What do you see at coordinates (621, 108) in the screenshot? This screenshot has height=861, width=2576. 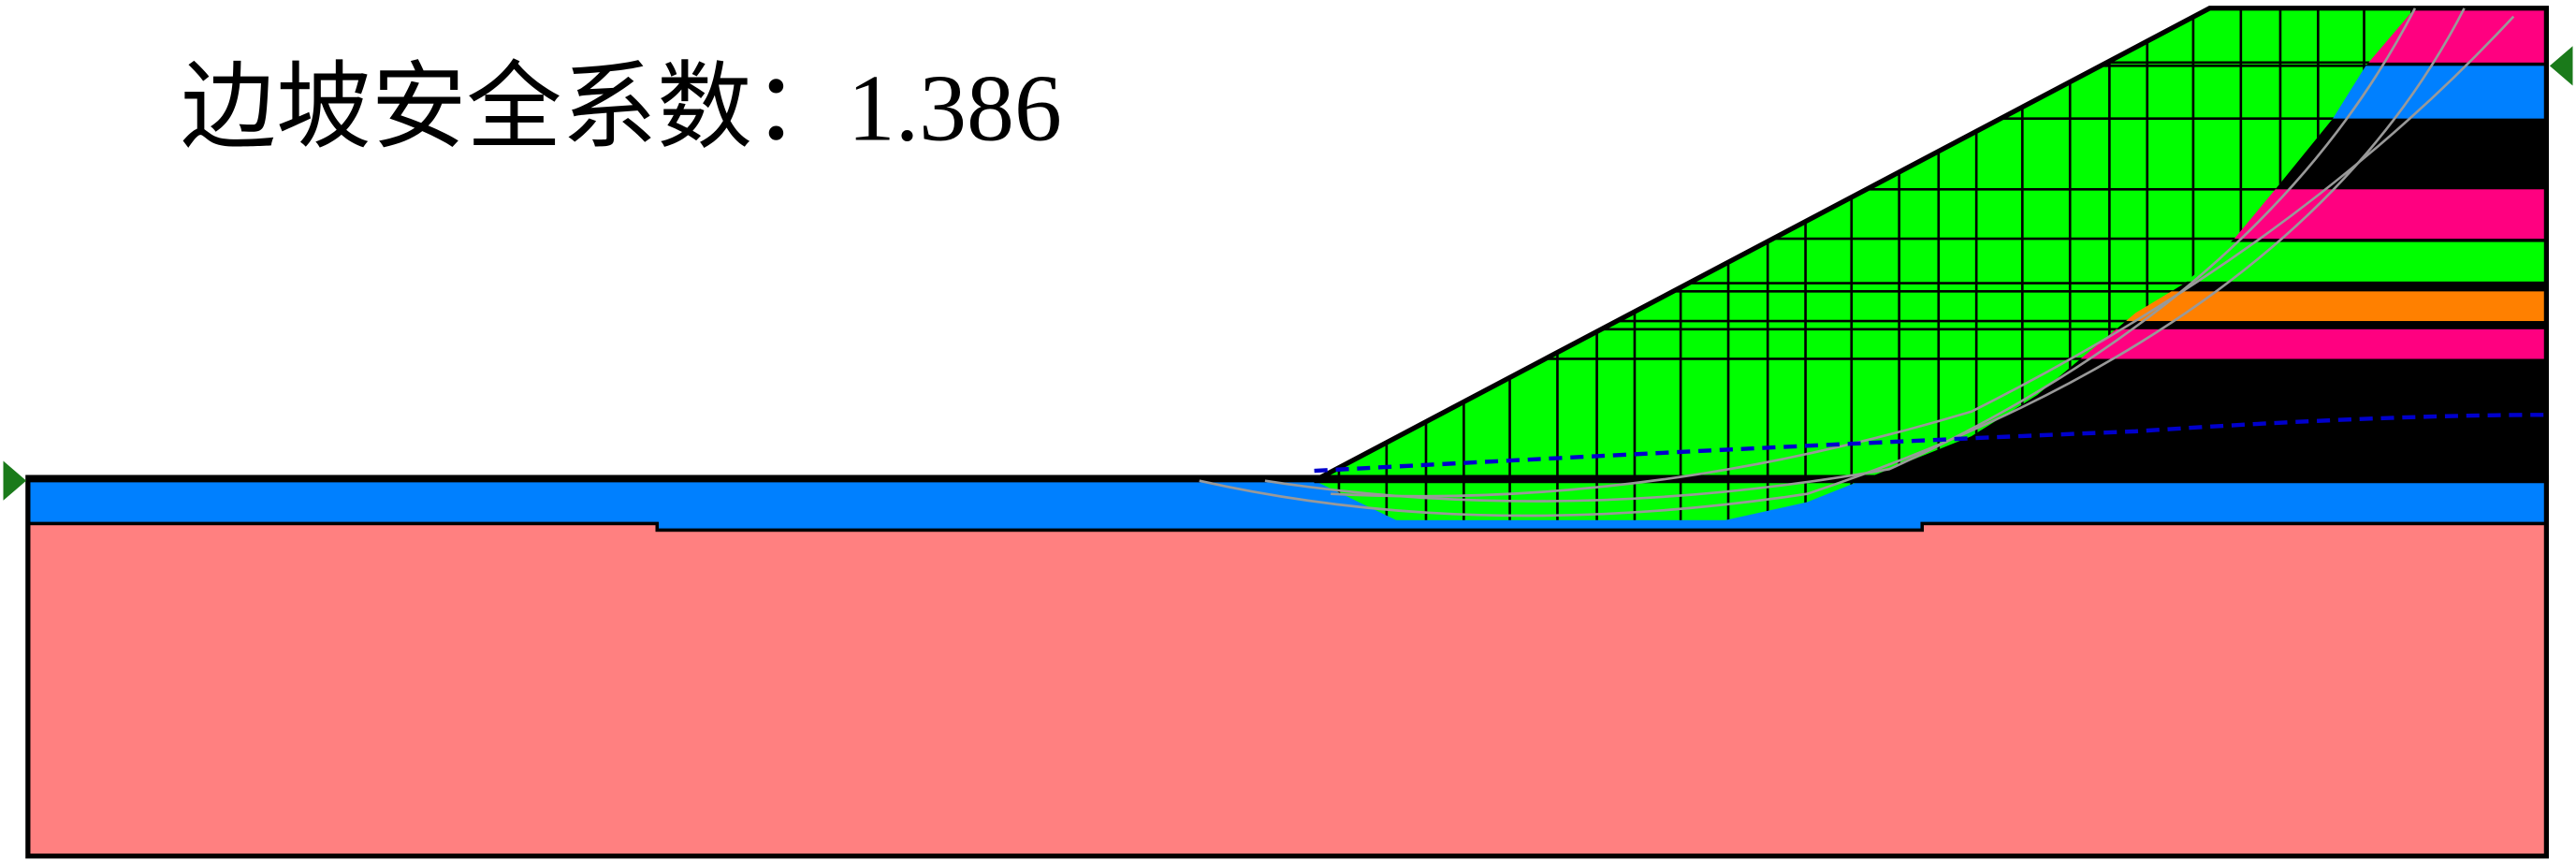 I see `safety-factor-title: 边坡安全系数：1.386` at bounding box center [621, 108].